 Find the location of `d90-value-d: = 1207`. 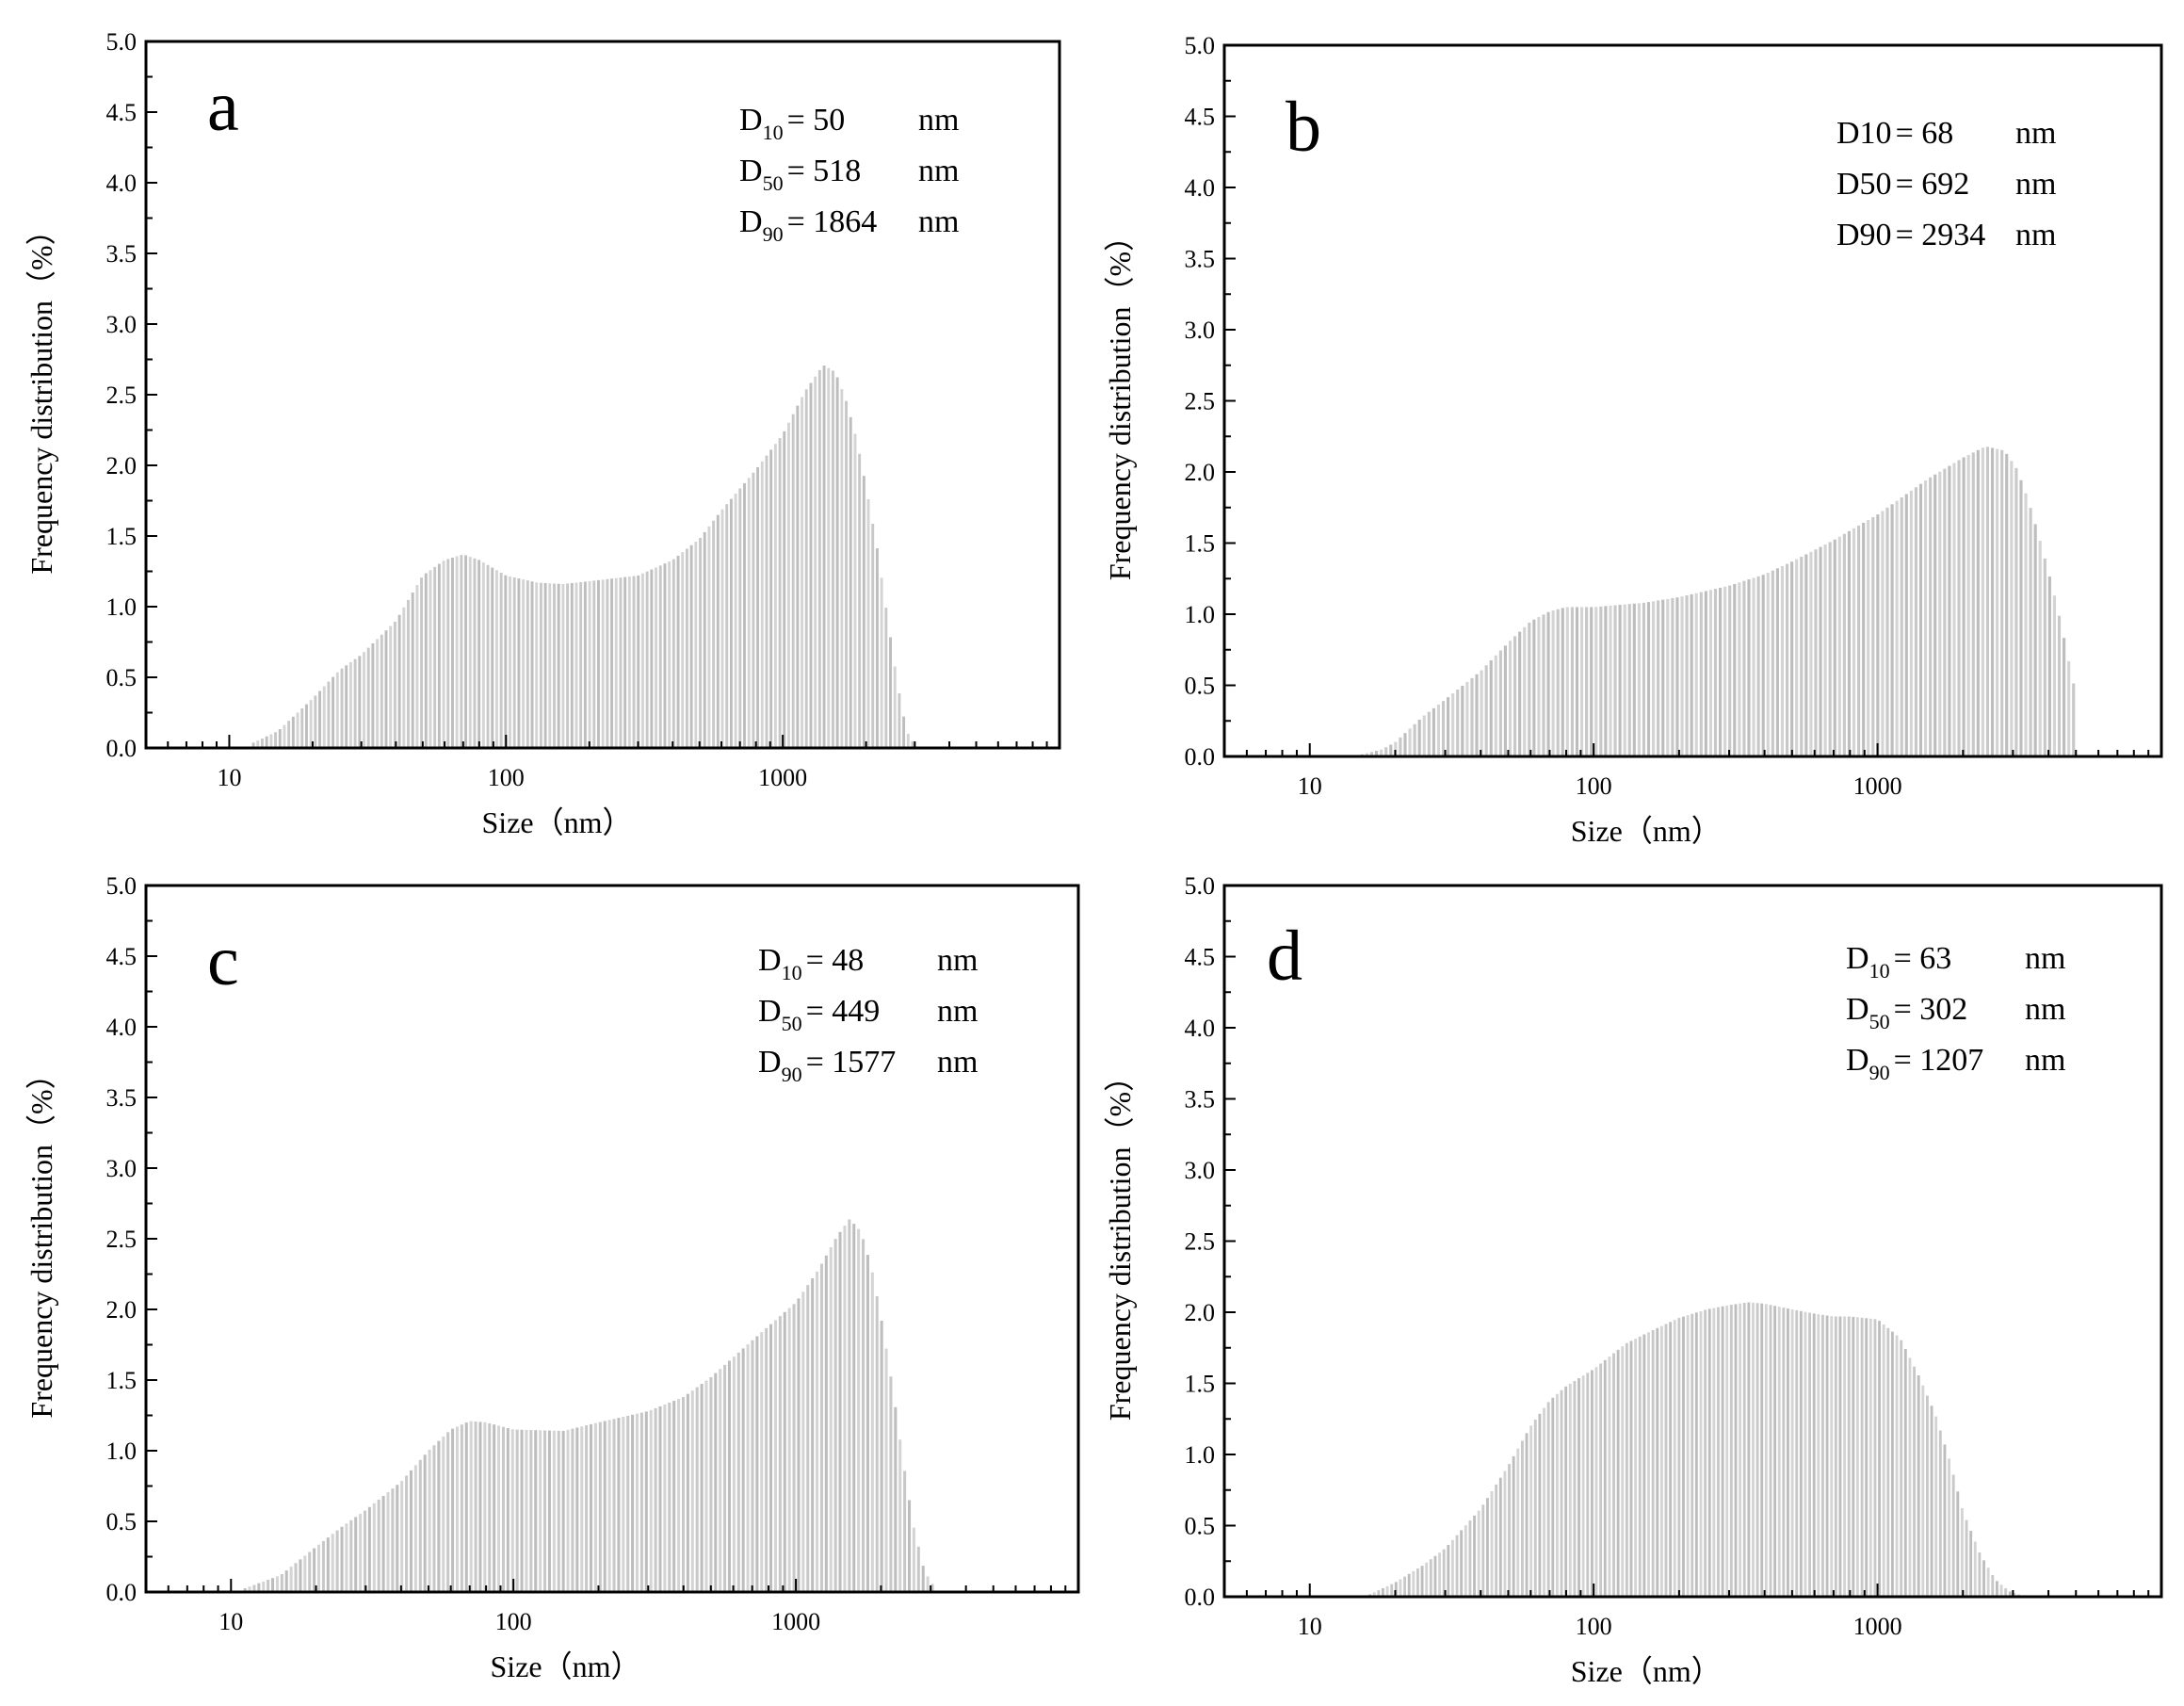

d90-value-d: = 1207 is located at coordinates (1939, 1060).